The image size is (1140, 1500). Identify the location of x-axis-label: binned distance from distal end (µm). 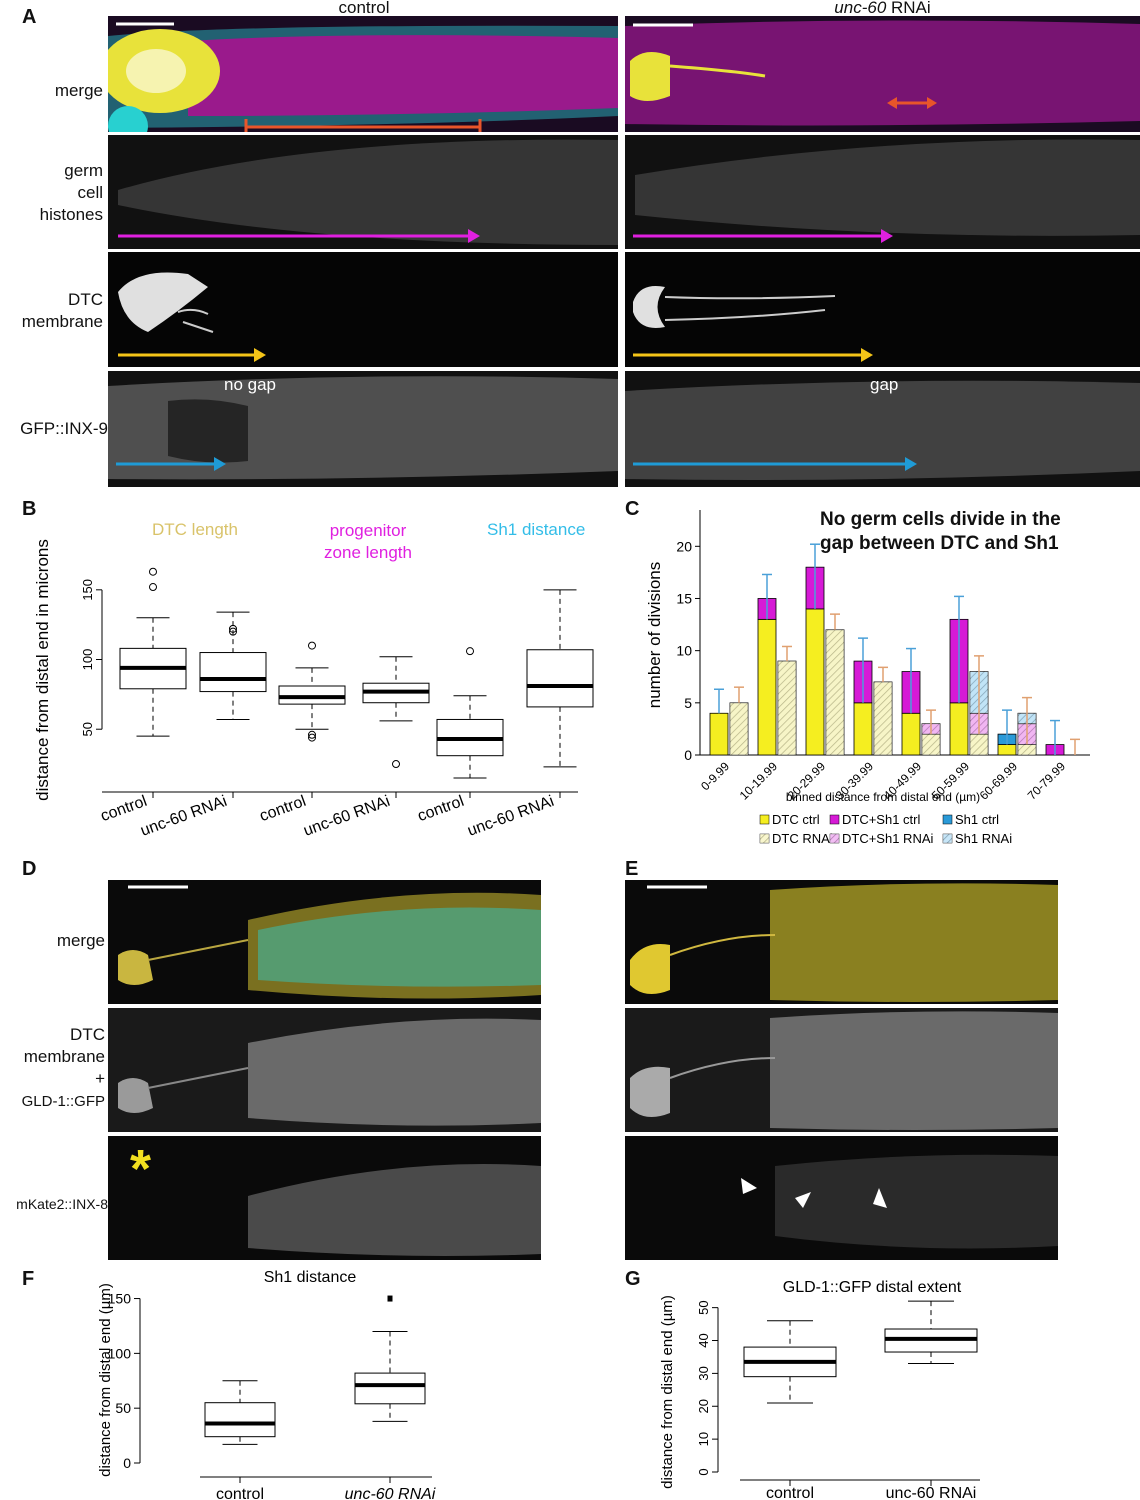
(883, 797).